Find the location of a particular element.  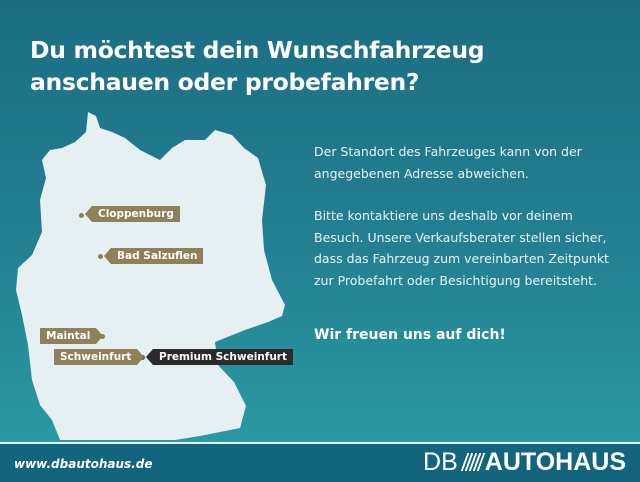

title-line-1: Du möchtest dein Wunschfahrzeug is located at coordinates (257, 50).